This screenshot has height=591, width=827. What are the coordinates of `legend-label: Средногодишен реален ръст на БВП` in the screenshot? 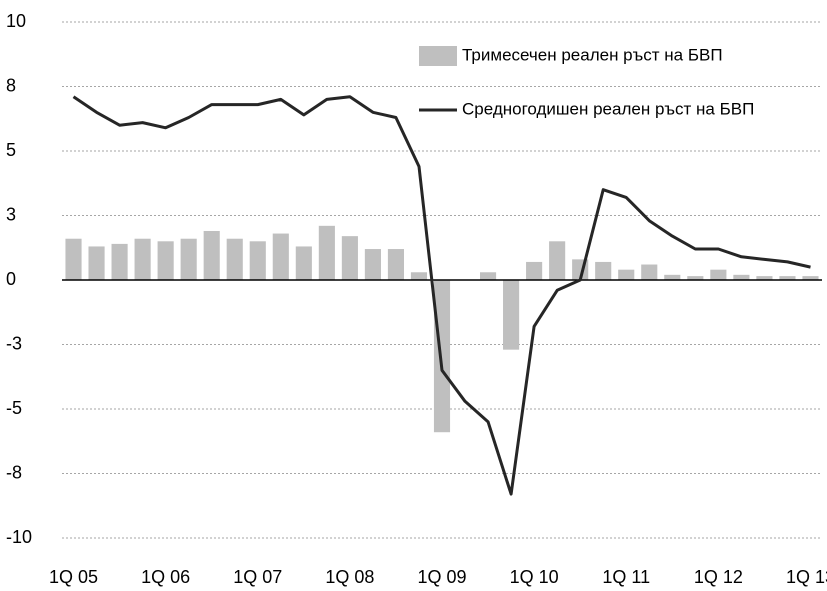 It's located at (608, 108).